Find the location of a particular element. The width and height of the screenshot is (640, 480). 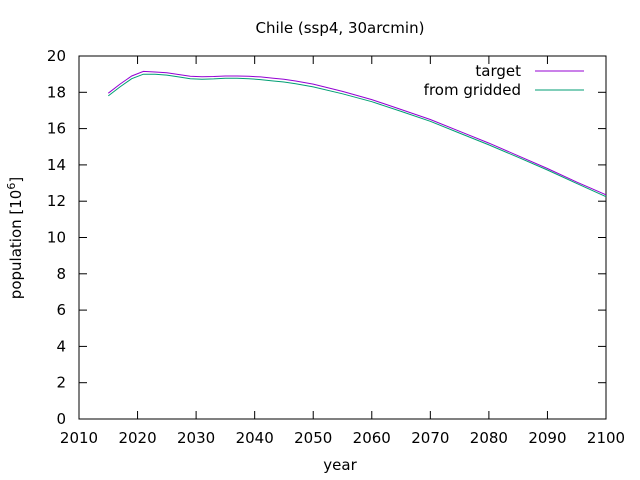

y-tick-label: 0 is located at coordinates (61, 419).